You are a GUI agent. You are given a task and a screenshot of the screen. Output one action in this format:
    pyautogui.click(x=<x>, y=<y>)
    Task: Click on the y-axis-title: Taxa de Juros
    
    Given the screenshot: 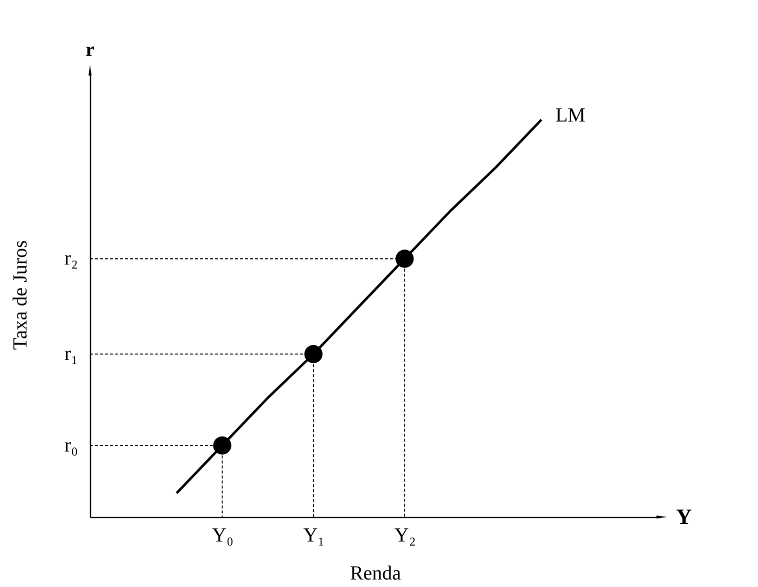 What is the action you would take?
    pyautogui.click(x=21, y=295)
    